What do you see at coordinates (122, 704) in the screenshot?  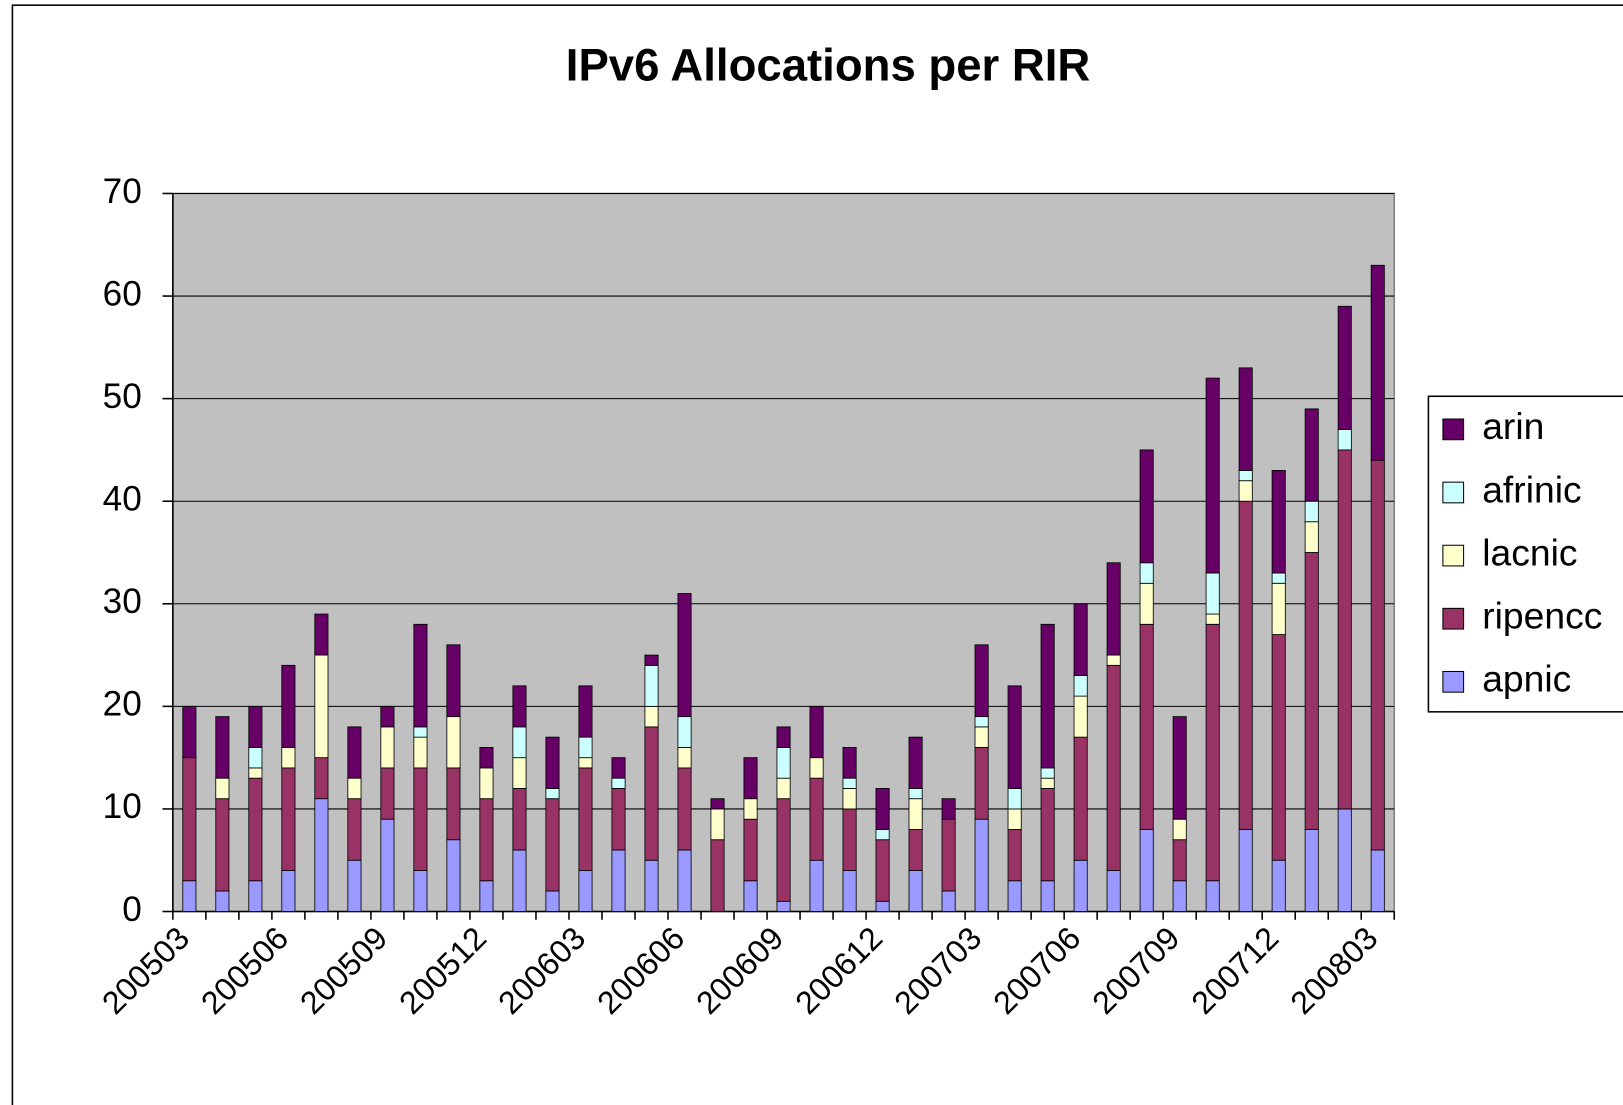 I see `y-tick-label: 20` at bounding box center [122, 704].